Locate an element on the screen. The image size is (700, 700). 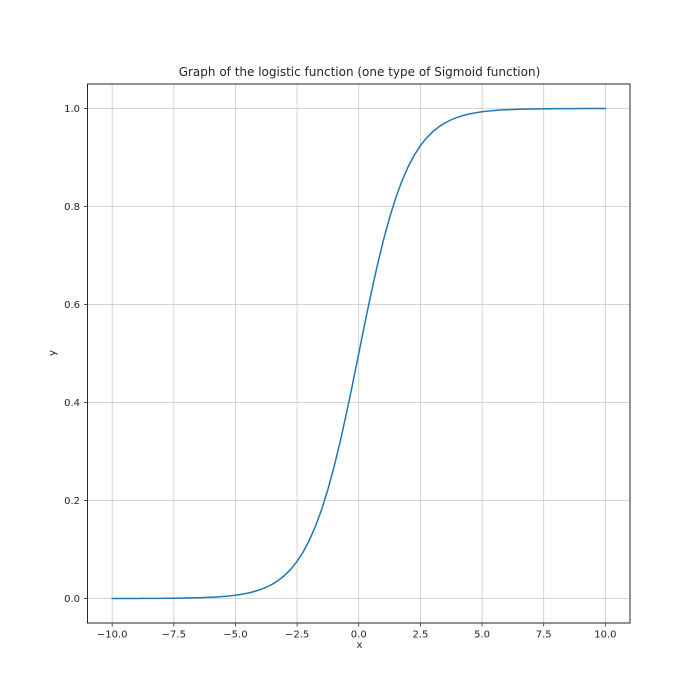
x-tick-label: 7.5 is located at coordinates (544, 635).